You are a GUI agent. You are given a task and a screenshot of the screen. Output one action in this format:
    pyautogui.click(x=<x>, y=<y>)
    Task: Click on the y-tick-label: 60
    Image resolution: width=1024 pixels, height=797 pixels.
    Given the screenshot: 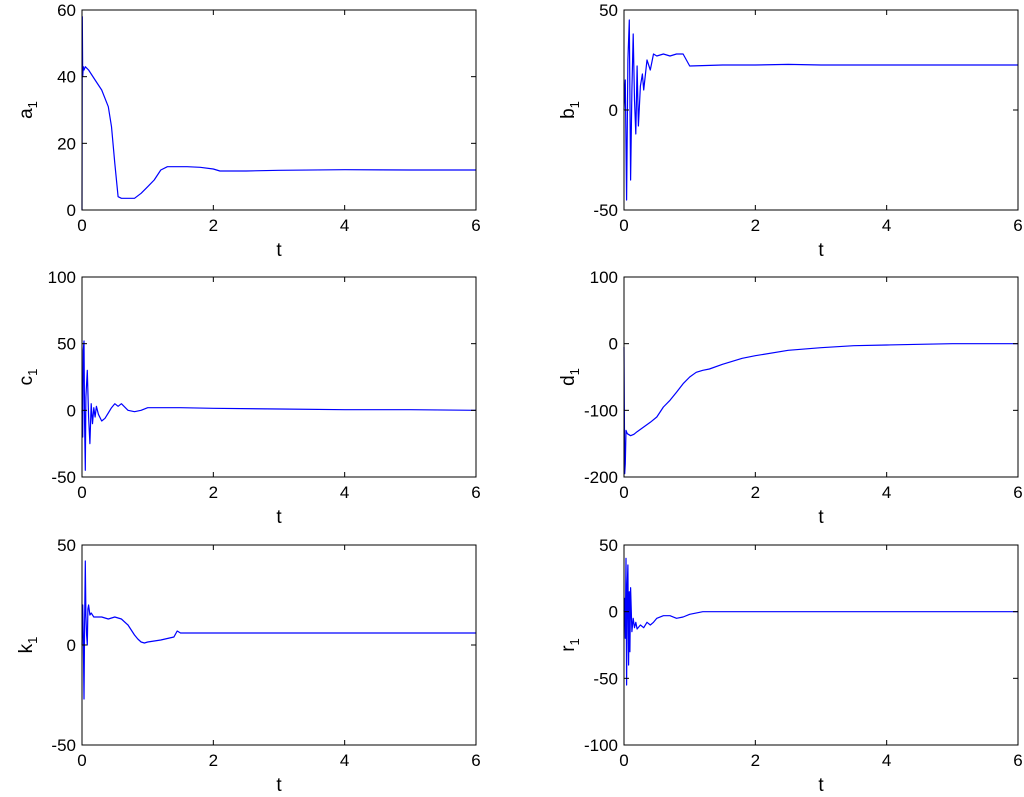 What is the action you would take?
    pyautogui.click(x=66, y=10)
    